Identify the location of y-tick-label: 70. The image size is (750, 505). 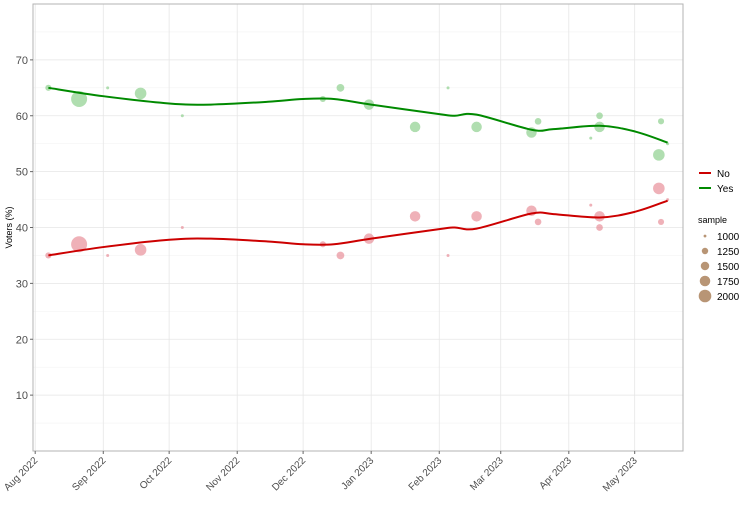
(22, 61).